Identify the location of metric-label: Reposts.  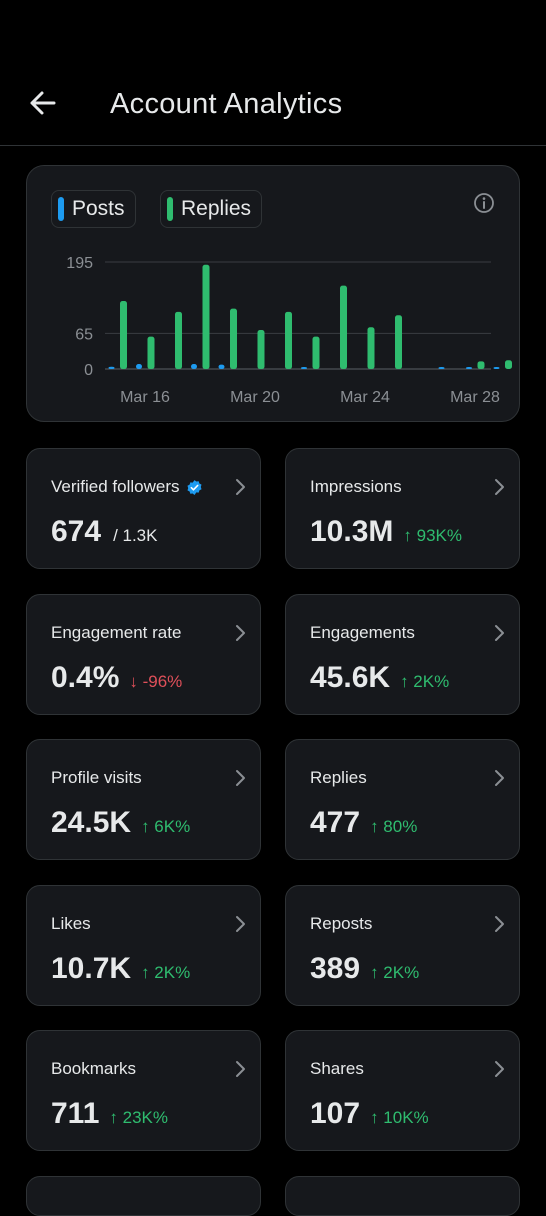
(341, 924).